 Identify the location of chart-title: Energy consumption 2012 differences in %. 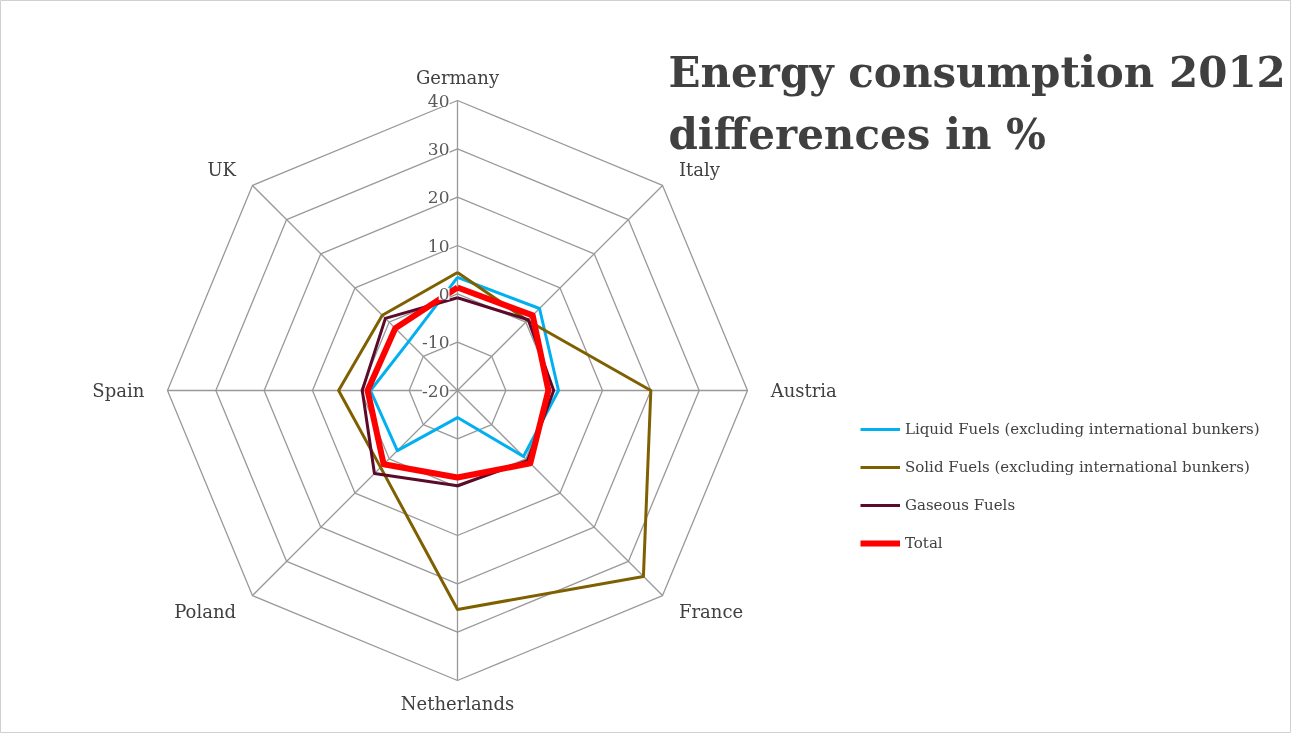
(977, 103).